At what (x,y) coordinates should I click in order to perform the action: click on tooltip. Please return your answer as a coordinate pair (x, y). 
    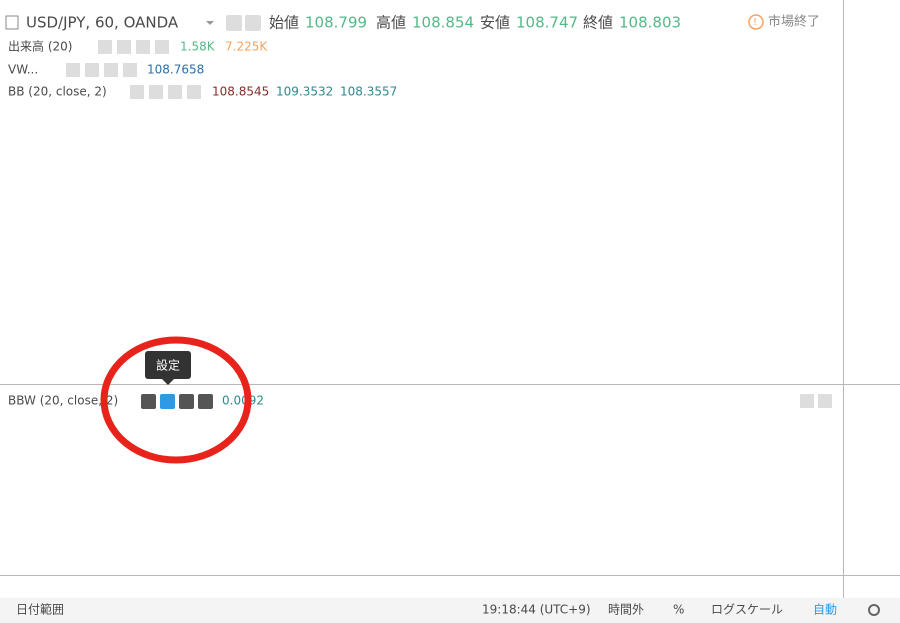
    Looking at the image, I should click on (168, 365).